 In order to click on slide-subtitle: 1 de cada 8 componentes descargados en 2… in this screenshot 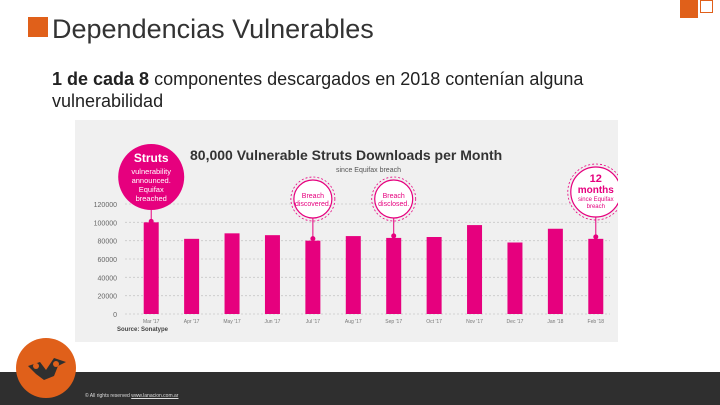, I will do `click(372, 90)`.